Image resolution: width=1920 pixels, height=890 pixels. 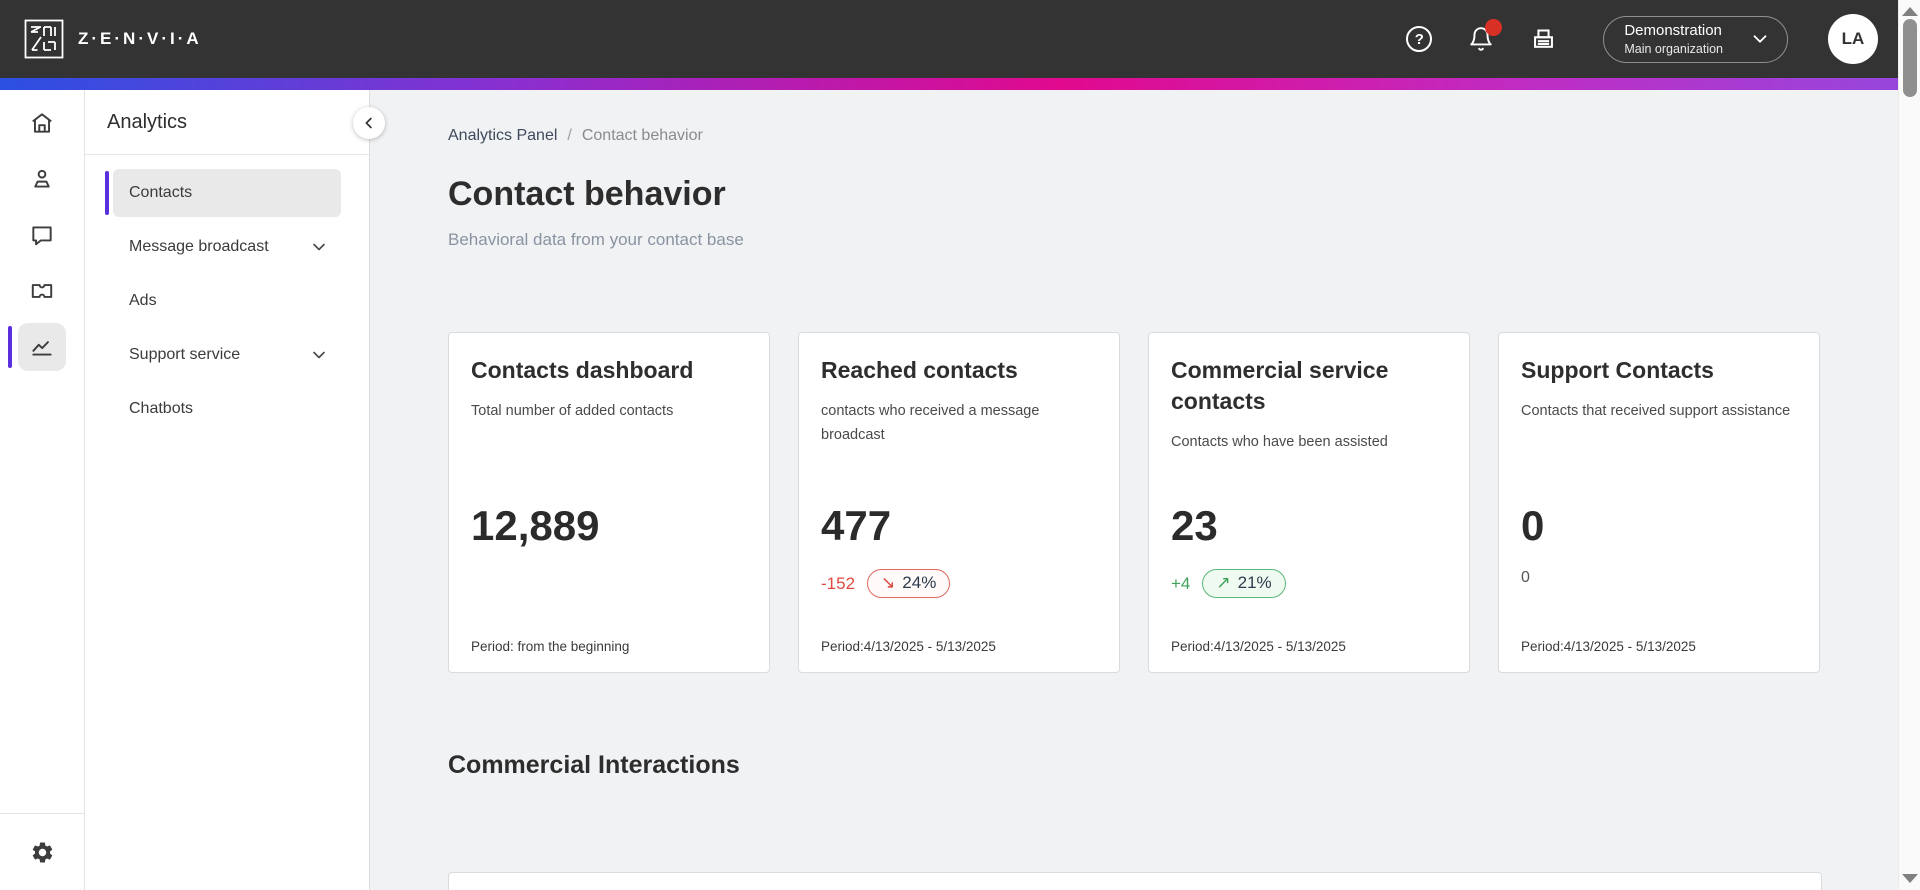 What do you see at coordinates (227, 122) in the screenshot?
I see `sidebar-title: Analytics` at bounding box center [227, 122].